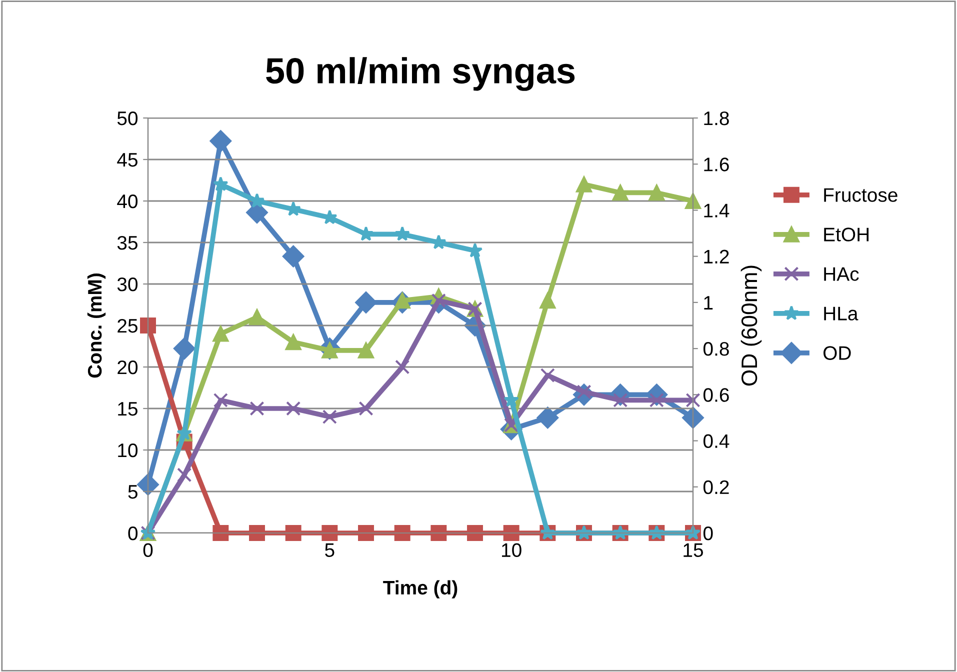 Image resolution: width=957 pixels, height=672 pixels. What do you see at coordinates (512, 550) in the screenshot?
I see `x-tick-label: 10` at bounding box center [512, 550].